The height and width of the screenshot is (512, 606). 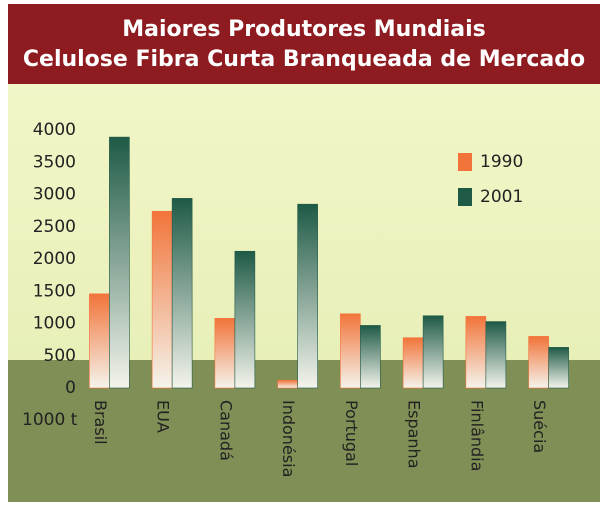 I want to click on chart-title: Maiores Produtores Mundiais, so click(x=304, y=29).